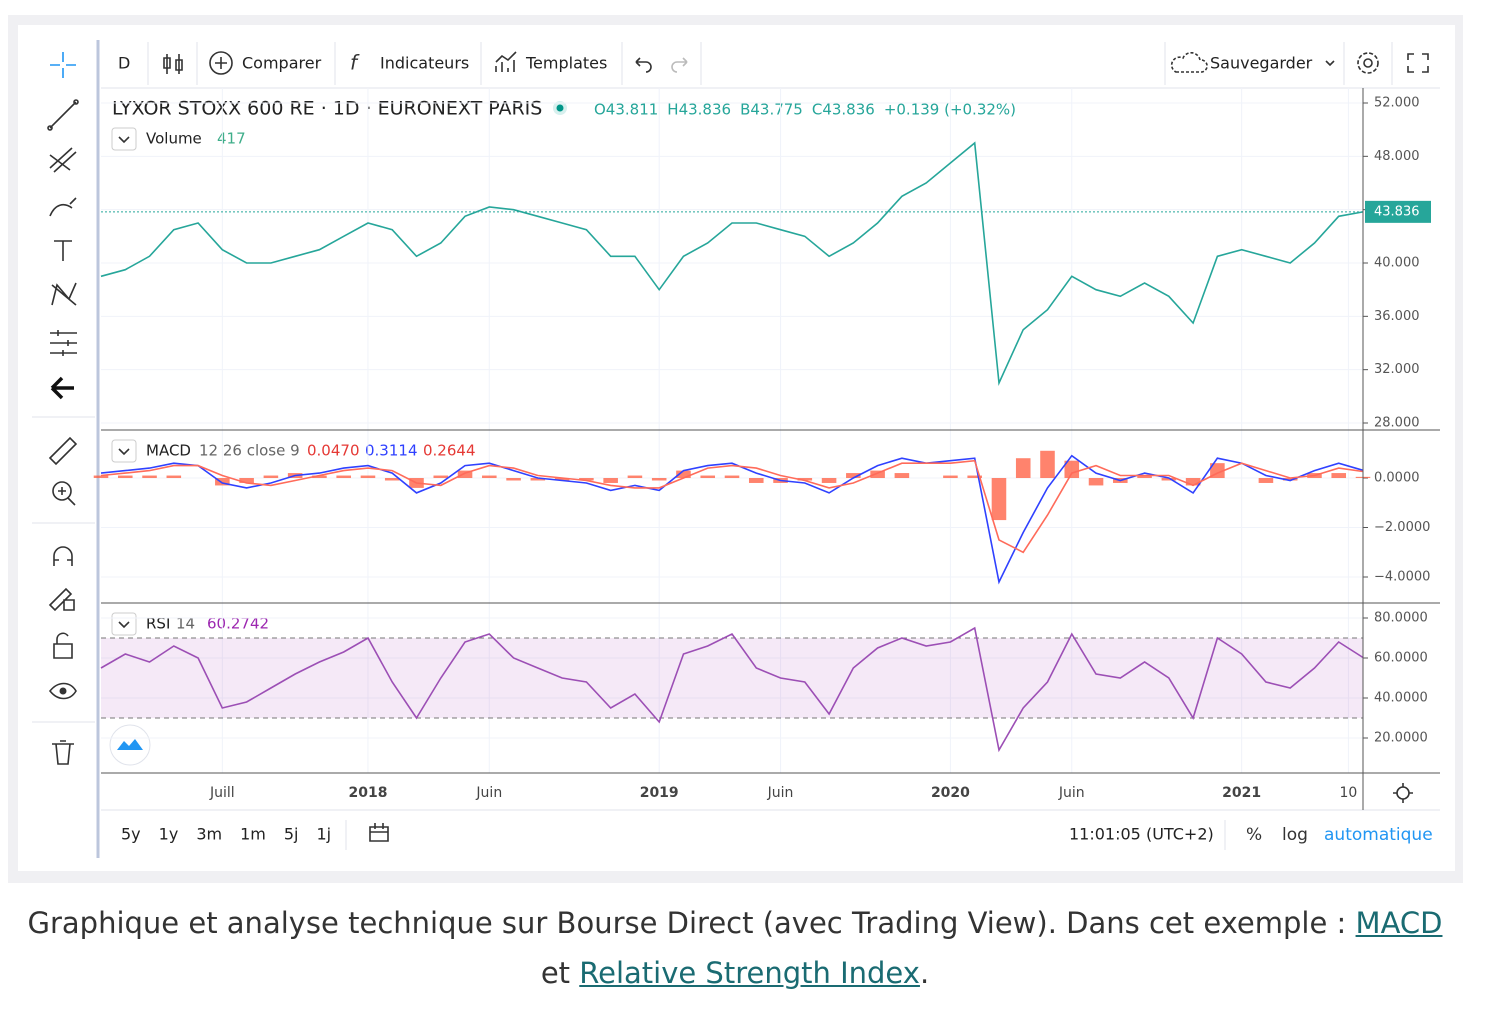  What do you see at coordinates (130, 744) in the screenshot?
I see `tv-logo-mark` at bounding box center [130, 744].